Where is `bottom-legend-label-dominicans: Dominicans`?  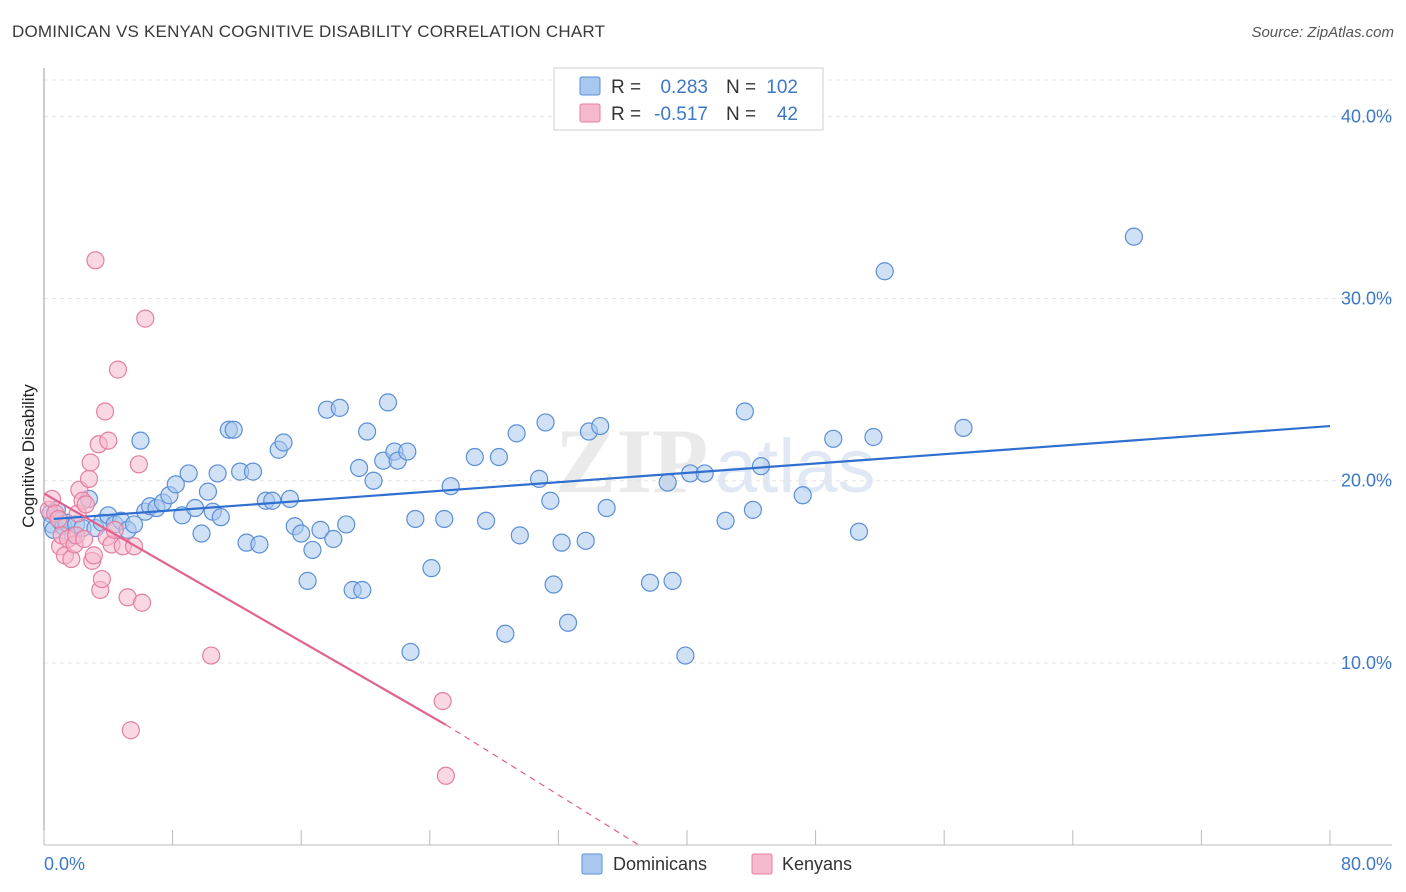
bottom-legend-label-dominicans: Dominicans is located at coordinates (660, 864).